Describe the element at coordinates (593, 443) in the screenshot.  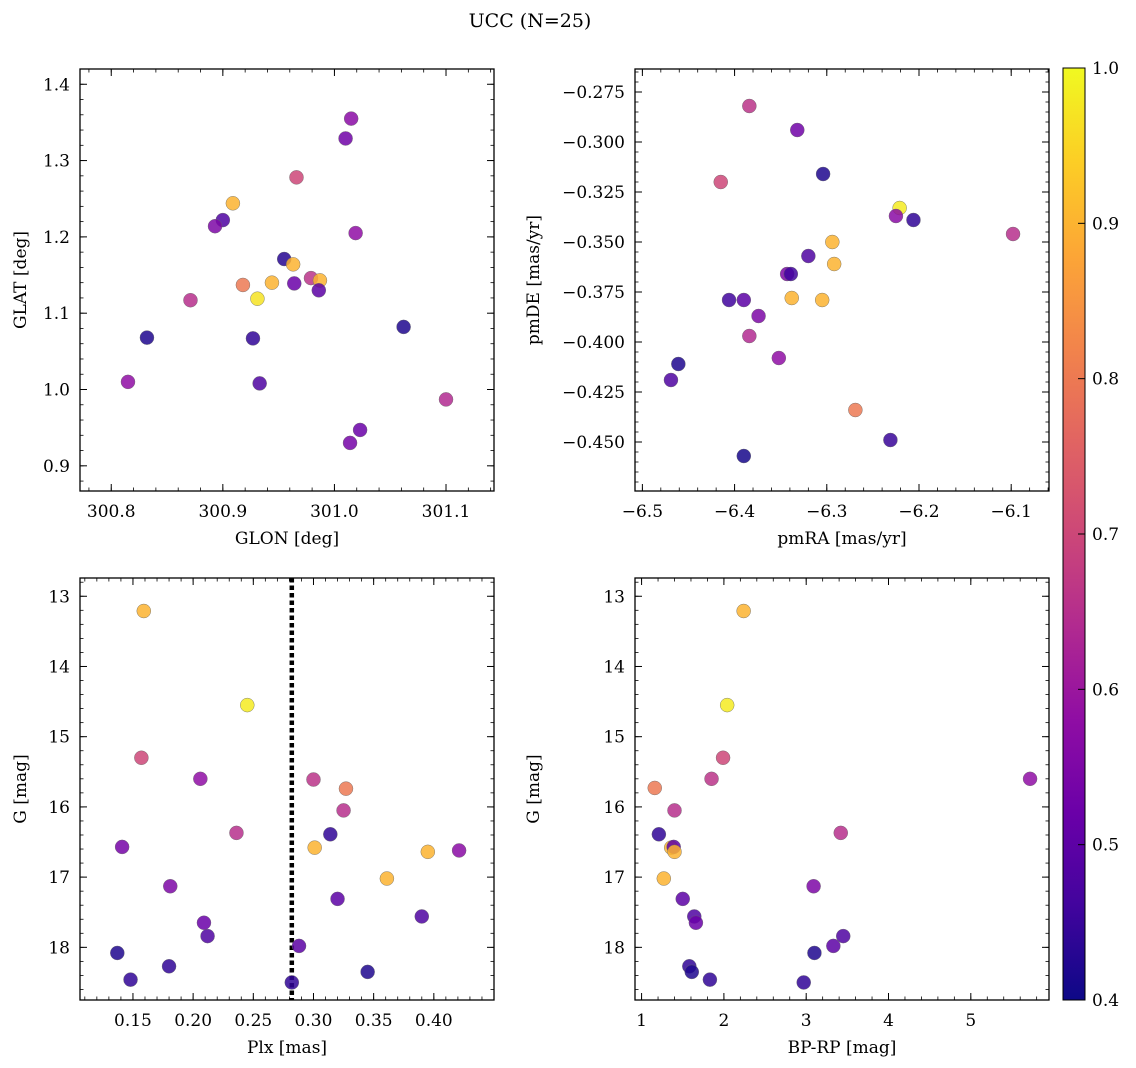
I see `y-tick-label: −0.450` at that location.